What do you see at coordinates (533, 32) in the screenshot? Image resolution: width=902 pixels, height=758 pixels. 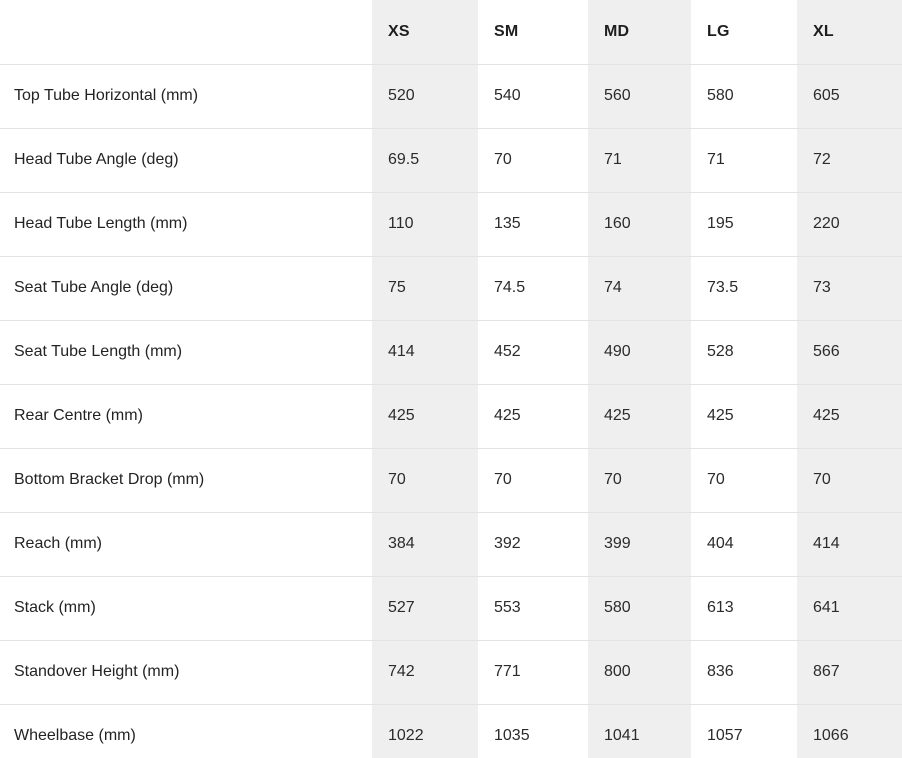 I see `header-cell-sm: SM` at bounding box center [533, 32].